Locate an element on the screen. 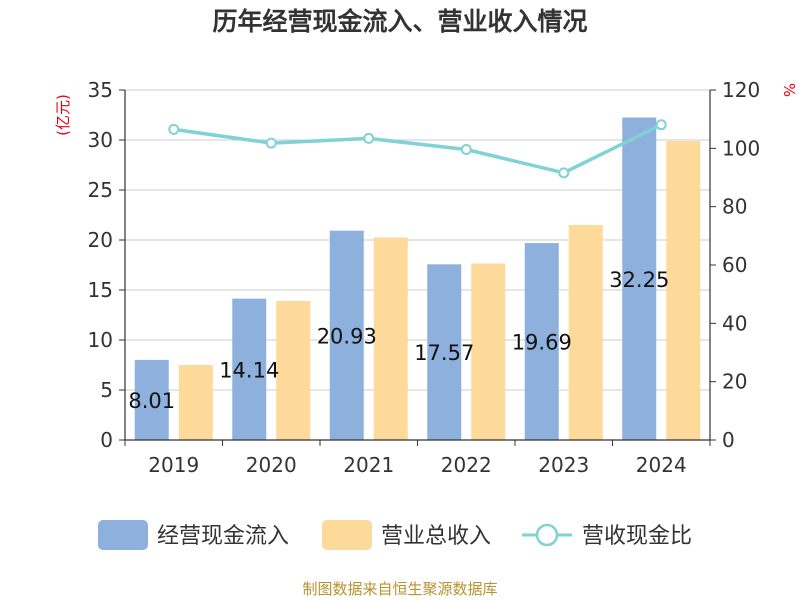 The image size is (800, 600). y-right-unit: % is located at coordinates (789, 90).